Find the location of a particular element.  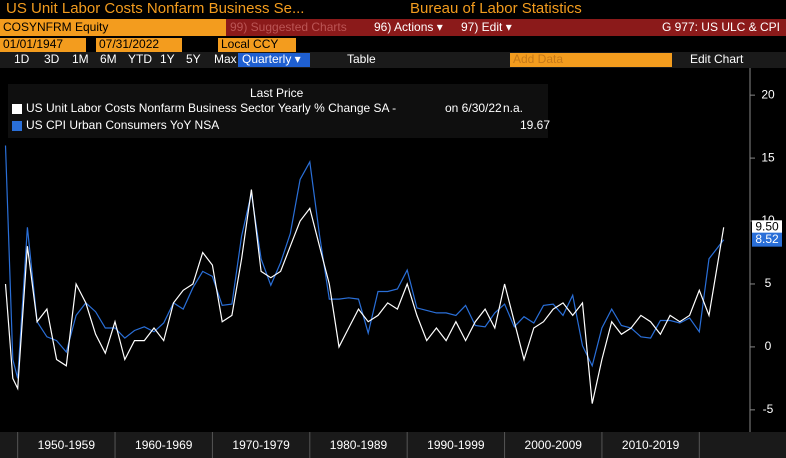

x-tick-label: 2000-2009 is located at coordinates (554, 445).